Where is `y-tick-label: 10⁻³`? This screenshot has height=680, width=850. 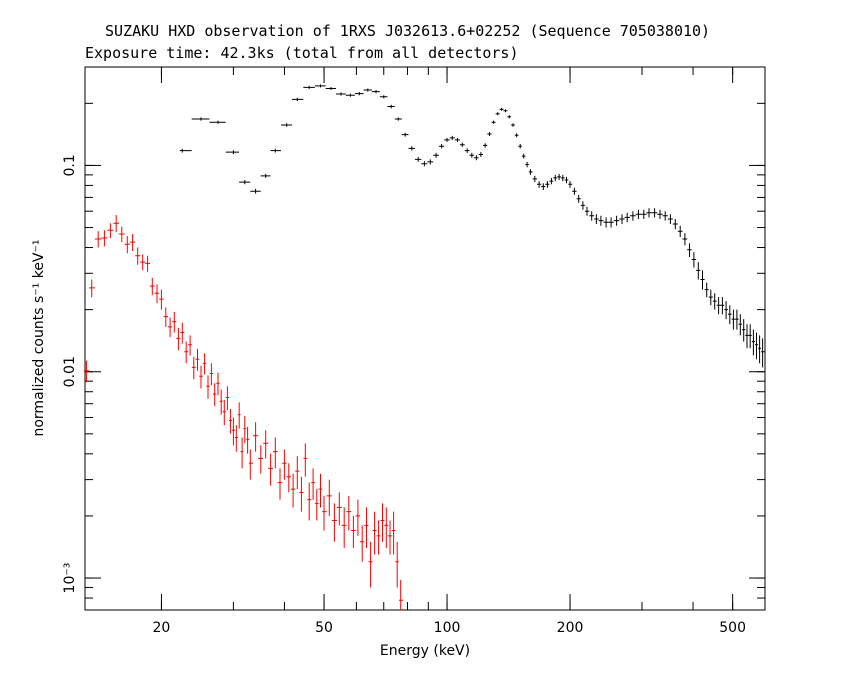 y-tick-label: 10⁻³ is located at coordinates (70, 578).